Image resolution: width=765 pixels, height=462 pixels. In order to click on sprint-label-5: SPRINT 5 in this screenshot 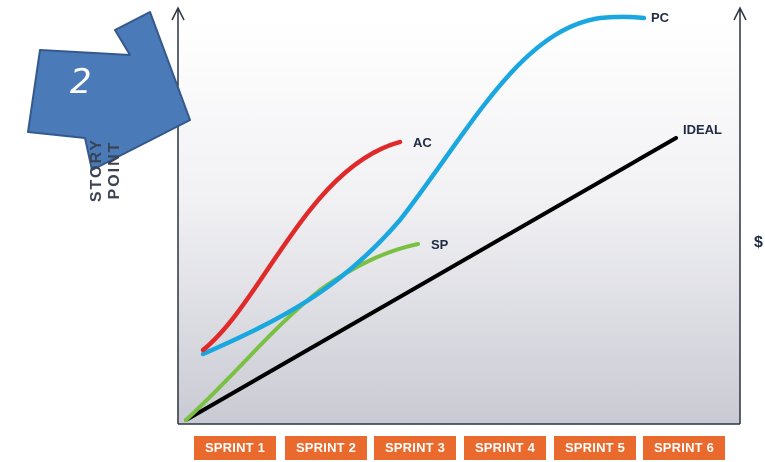, I will do `click(595, 448)`.